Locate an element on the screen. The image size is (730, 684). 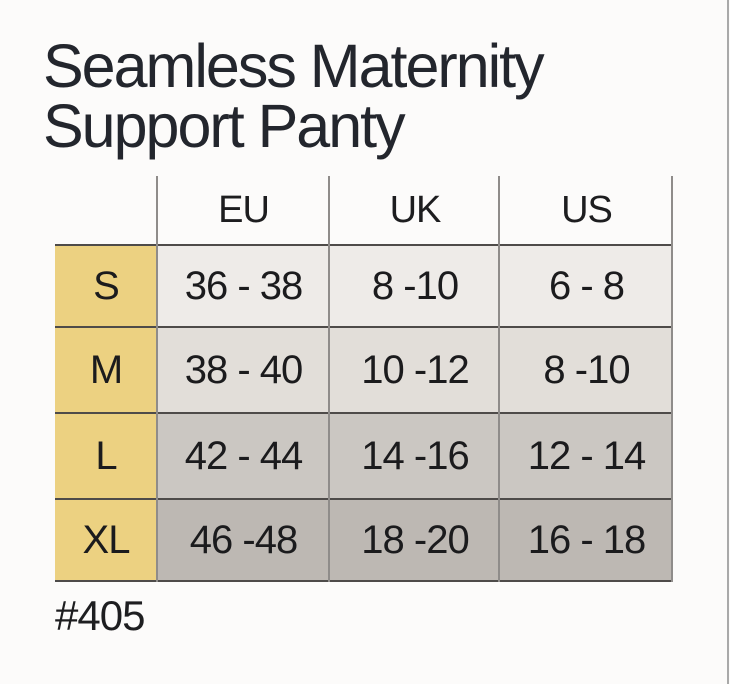
column-header-eu: EU is located at coordinates (244, 209).